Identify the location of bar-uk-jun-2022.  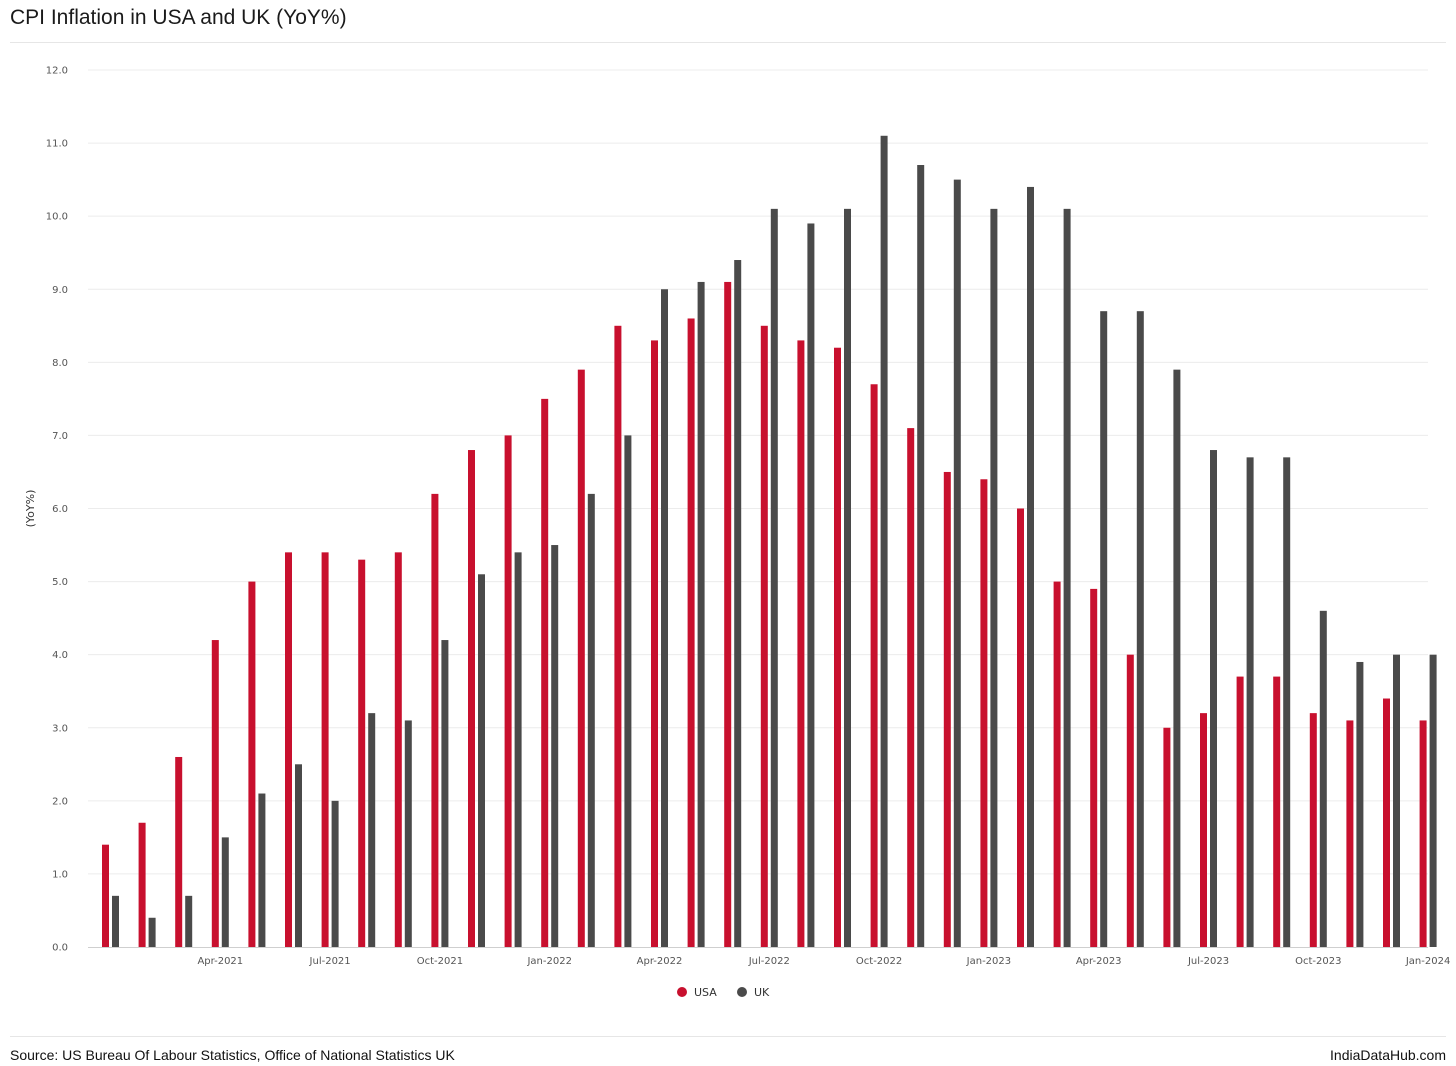
(738, 603).